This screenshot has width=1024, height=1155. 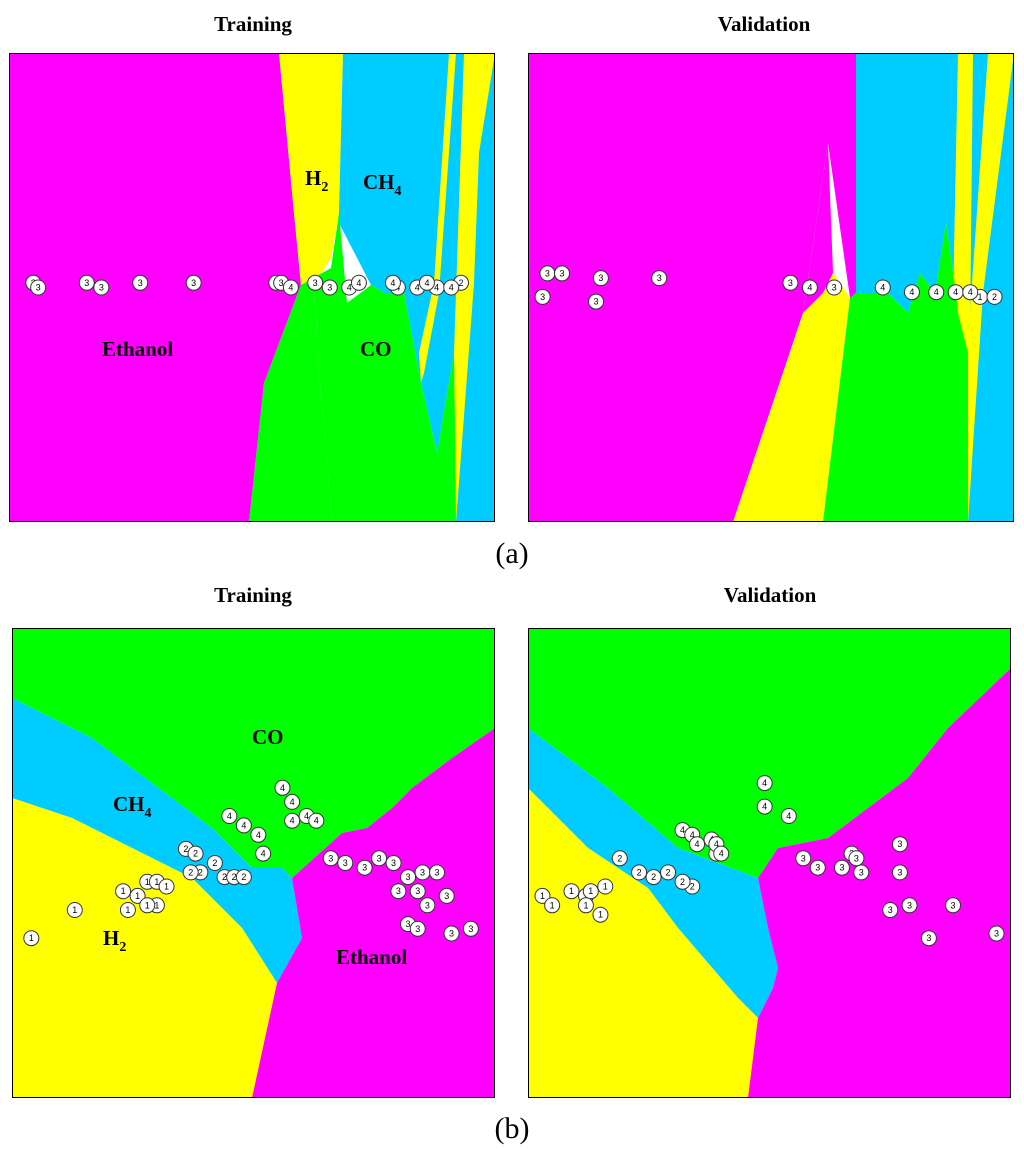 I want to click on panel-b-training-title: Training, so click(x=253, y=595).